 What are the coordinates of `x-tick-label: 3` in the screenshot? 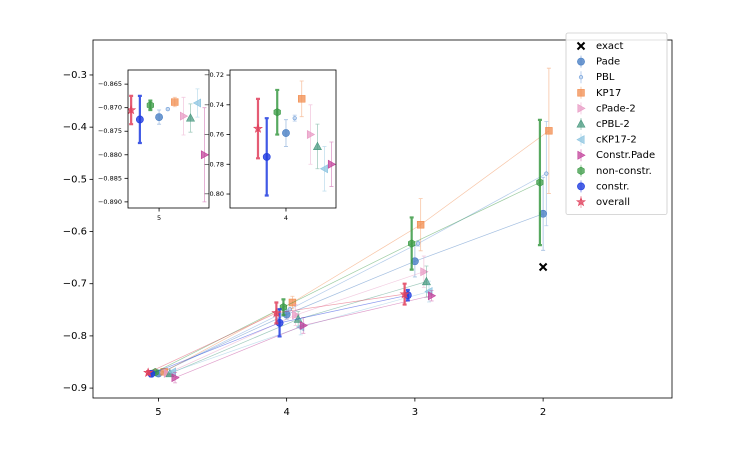 It's located at (415, 412).